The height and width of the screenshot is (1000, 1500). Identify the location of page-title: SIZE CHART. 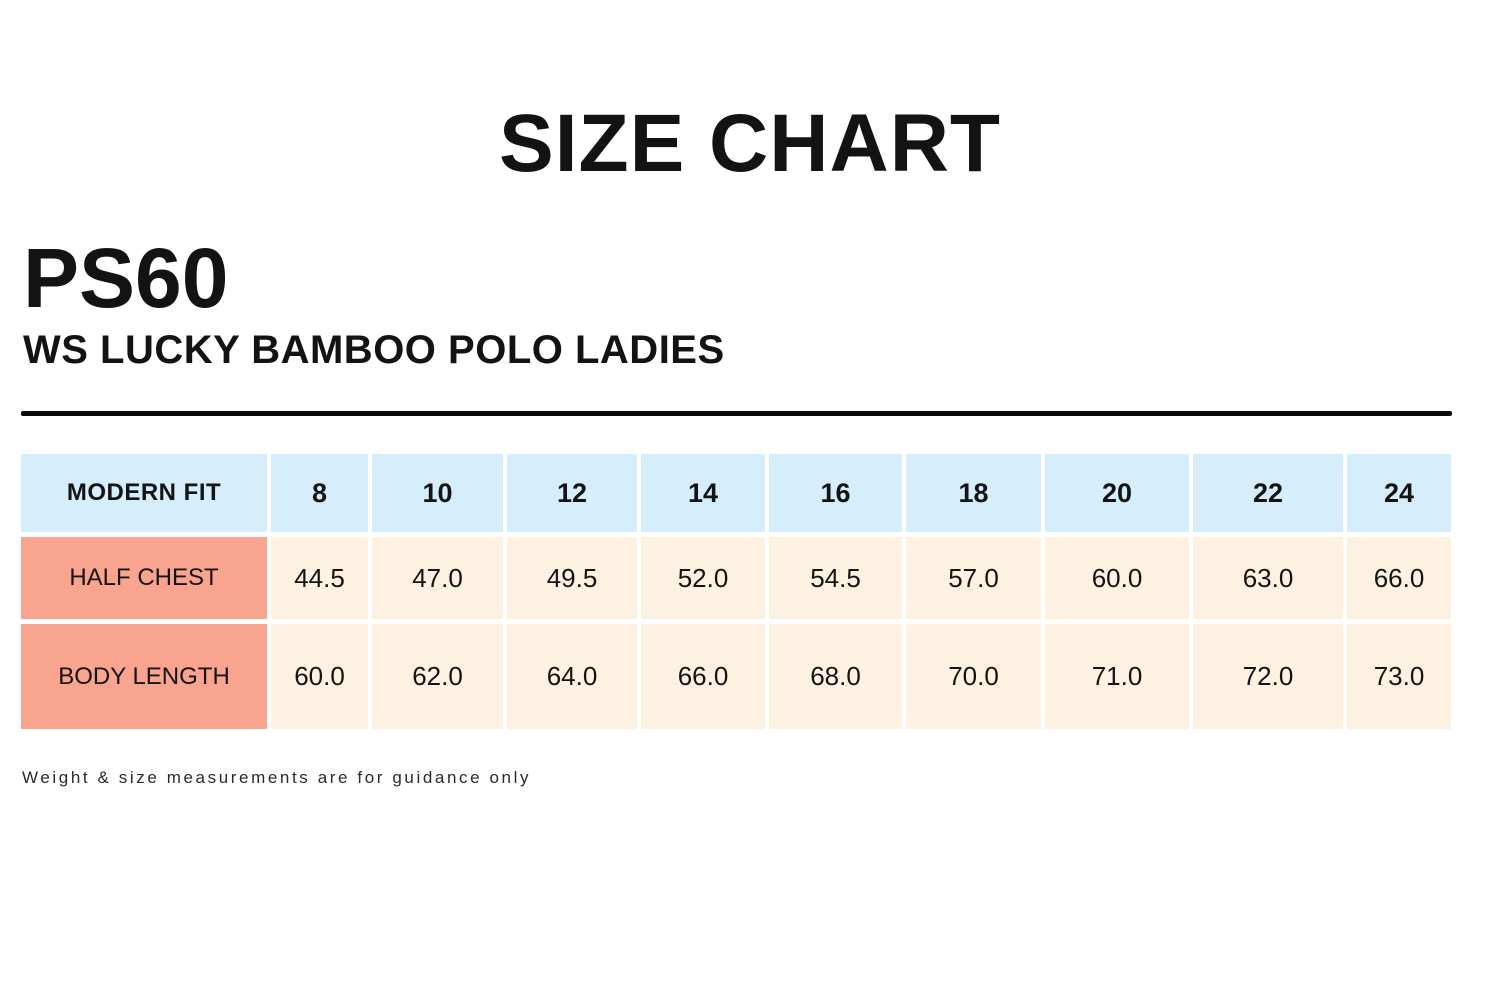
(750, 143).